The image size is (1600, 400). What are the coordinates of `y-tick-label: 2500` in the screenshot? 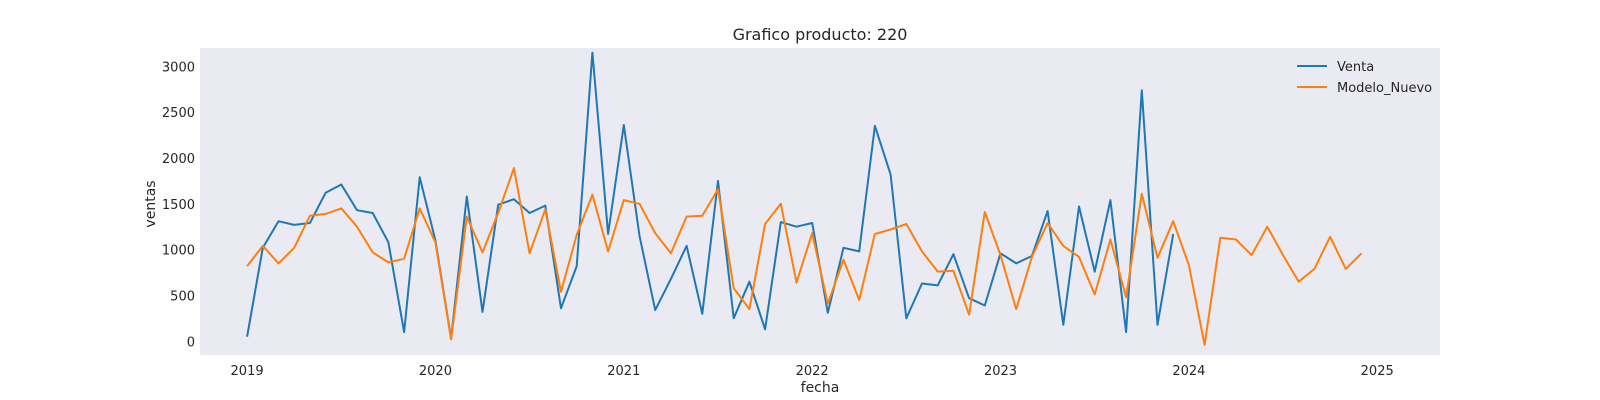 It's located at (178, 113).